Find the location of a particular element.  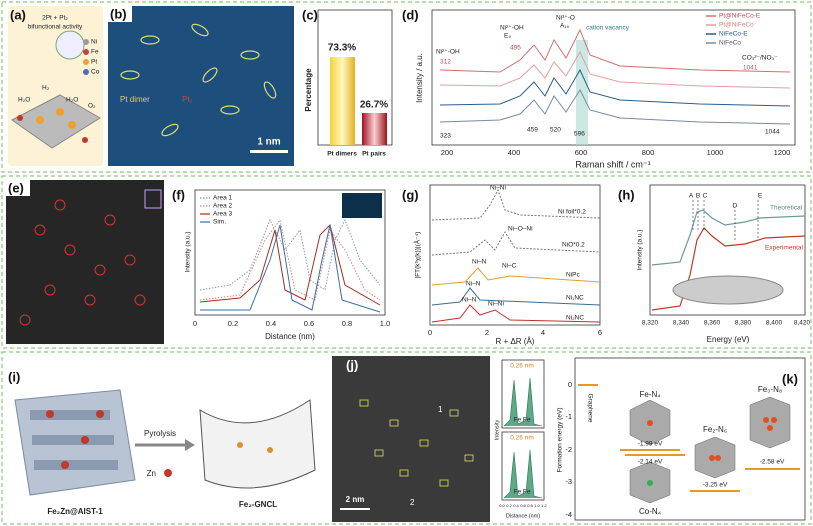

caption: Fe₂Zn@AIST-1 is located at coordinates (75, 511).